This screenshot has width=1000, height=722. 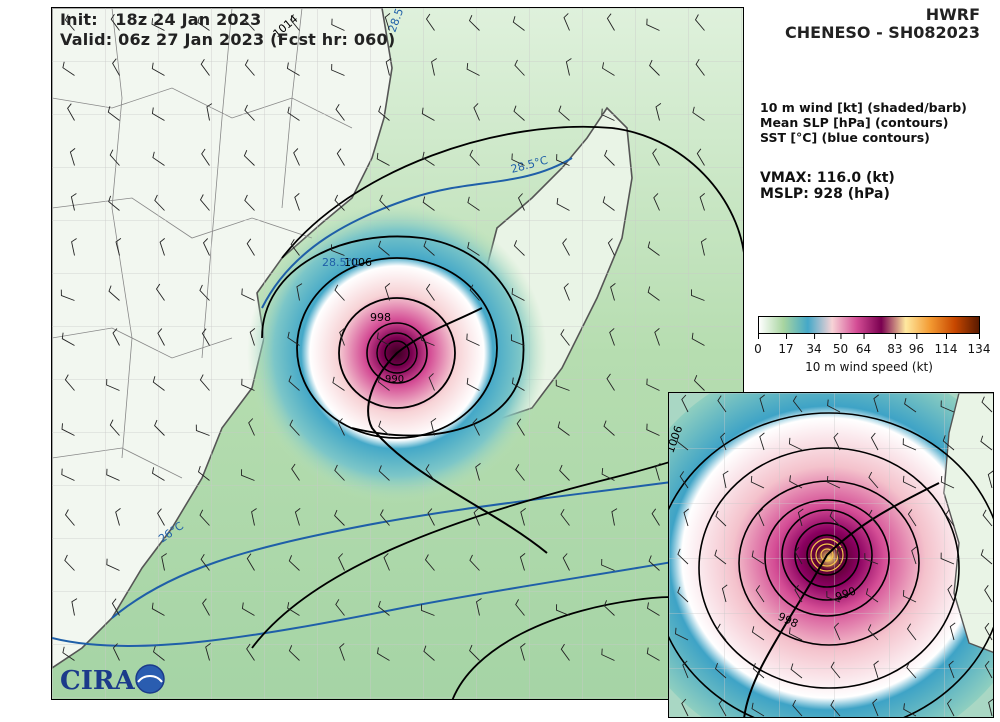 I want to click on ramm-logo-icon, so click(x=150, y=679).